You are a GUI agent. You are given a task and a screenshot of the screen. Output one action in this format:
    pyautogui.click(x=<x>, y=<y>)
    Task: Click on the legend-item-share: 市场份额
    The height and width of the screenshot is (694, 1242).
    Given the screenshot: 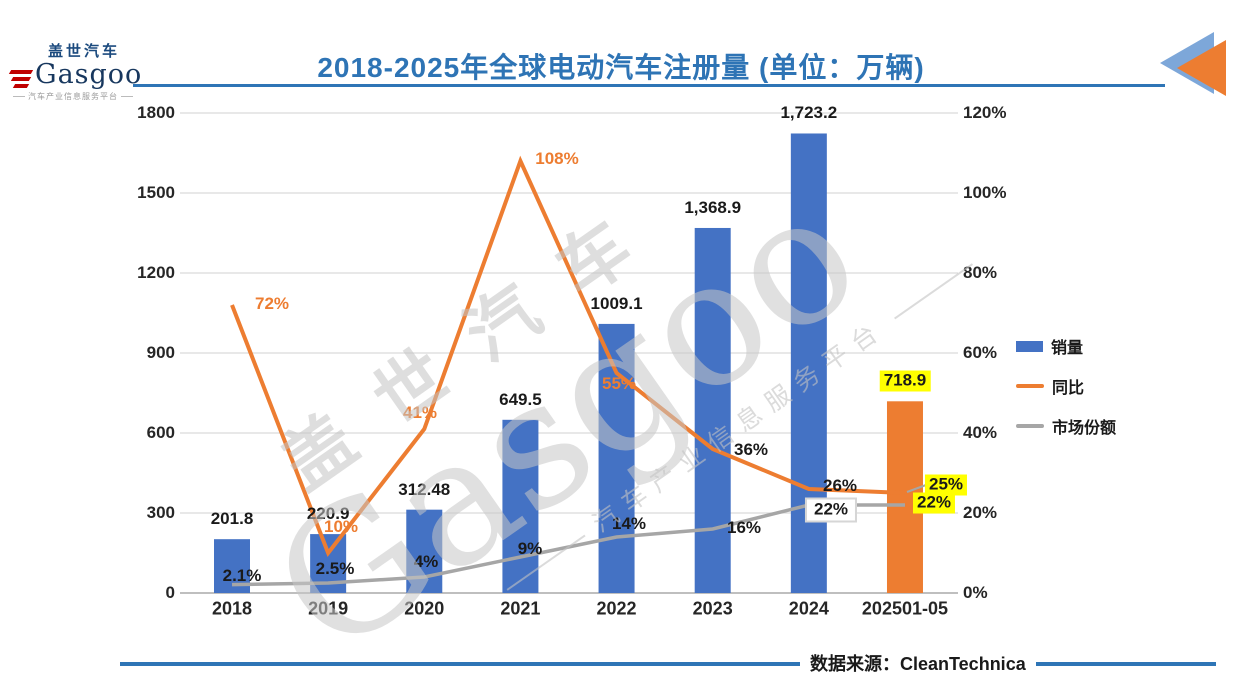 What is the action you would take?
    pyautogui.click(x=1066, y=426)
    